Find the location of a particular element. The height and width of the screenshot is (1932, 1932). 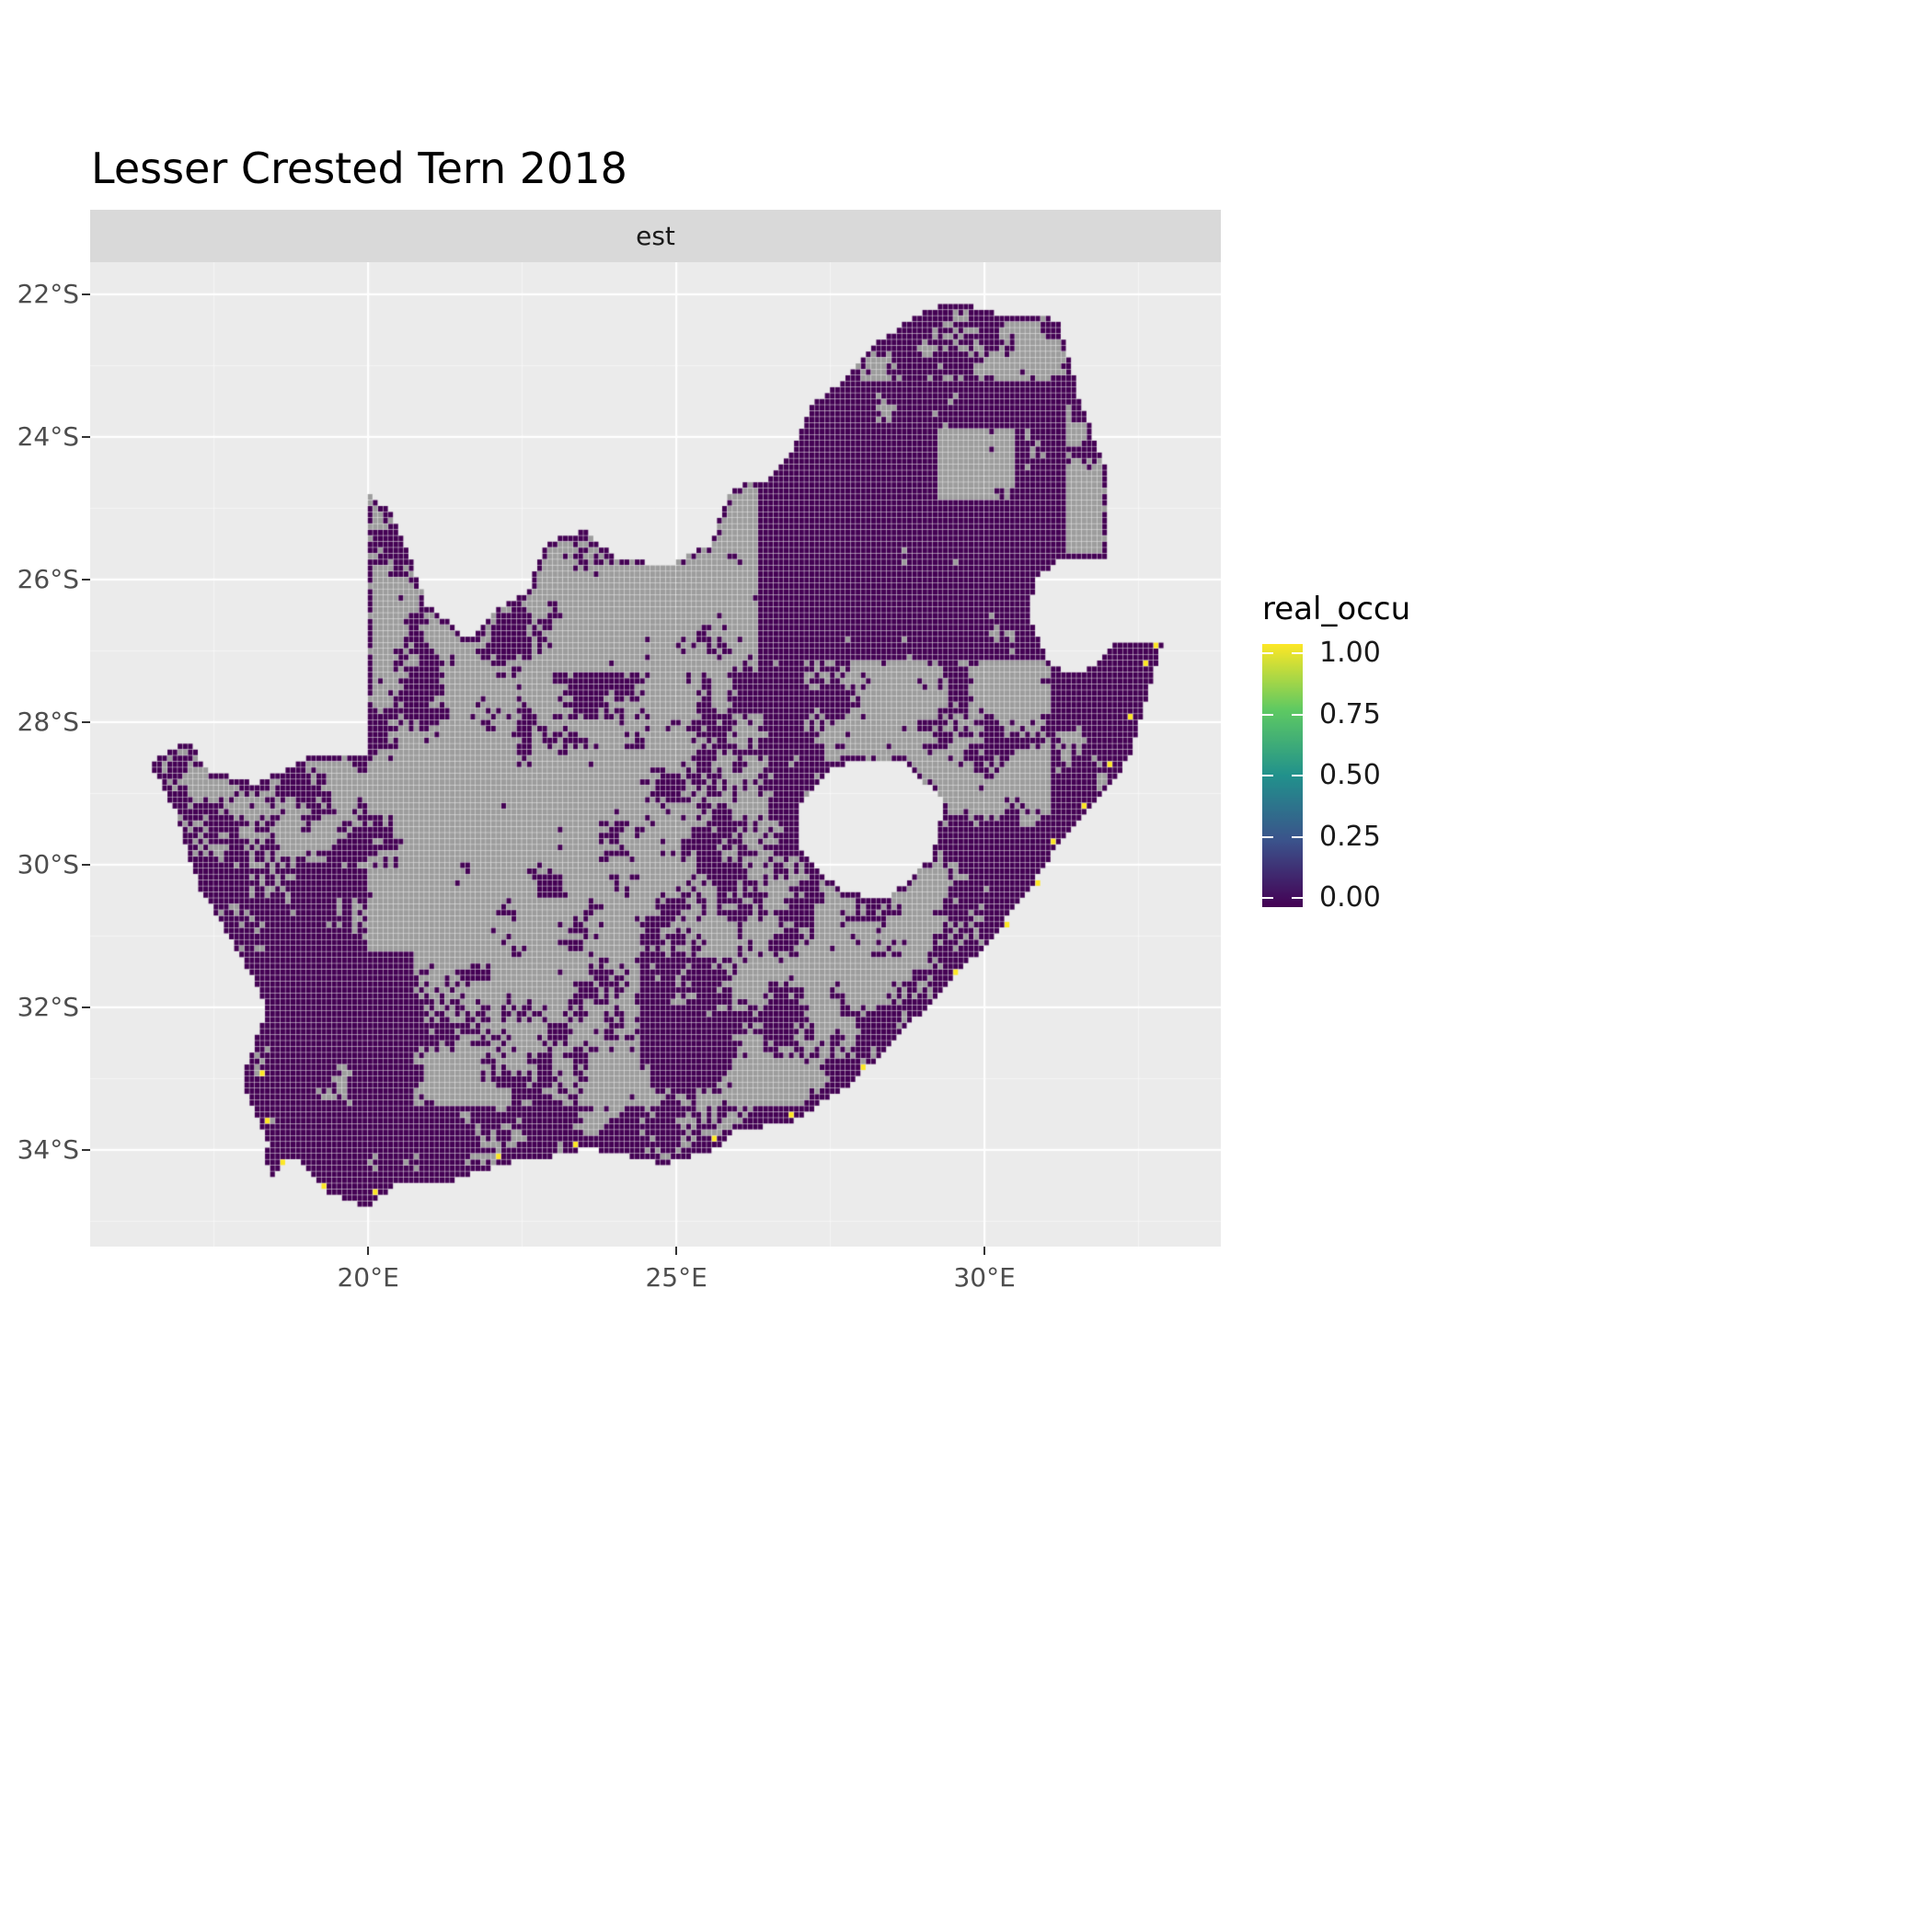

x-tick-label: 30°E is located at coordinates (984, 1277).